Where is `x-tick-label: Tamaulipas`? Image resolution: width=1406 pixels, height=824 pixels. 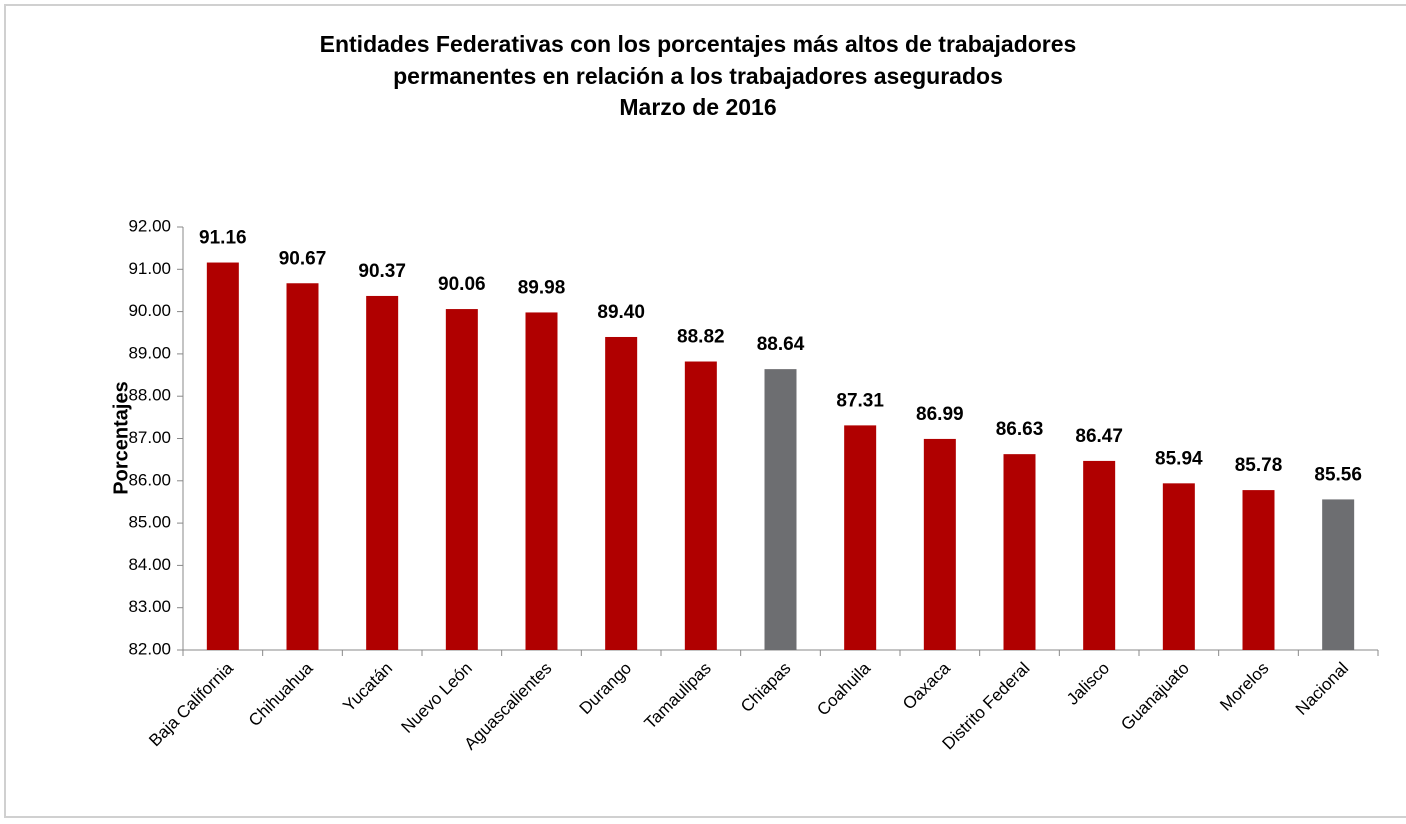 x-tick-label: Tamaulipas is located at coordinates (678, 696).